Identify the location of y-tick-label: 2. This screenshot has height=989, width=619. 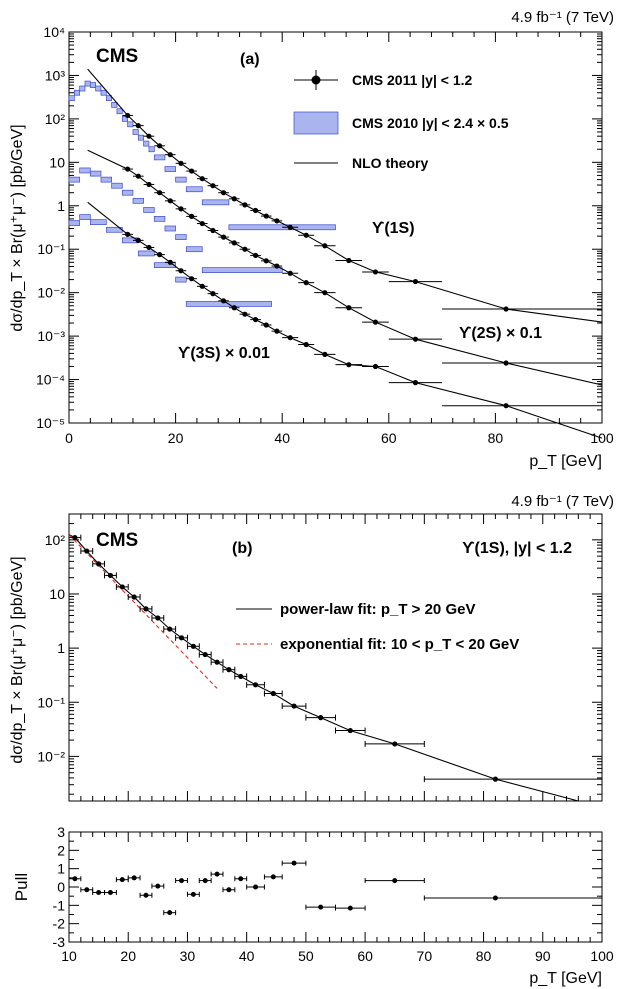
(61, 850).